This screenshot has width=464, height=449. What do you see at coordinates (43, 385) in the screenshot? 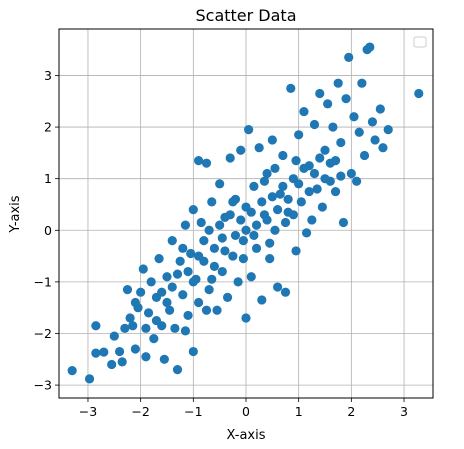
I see `y-tick-label: −3` at bounding box center [43, 385].